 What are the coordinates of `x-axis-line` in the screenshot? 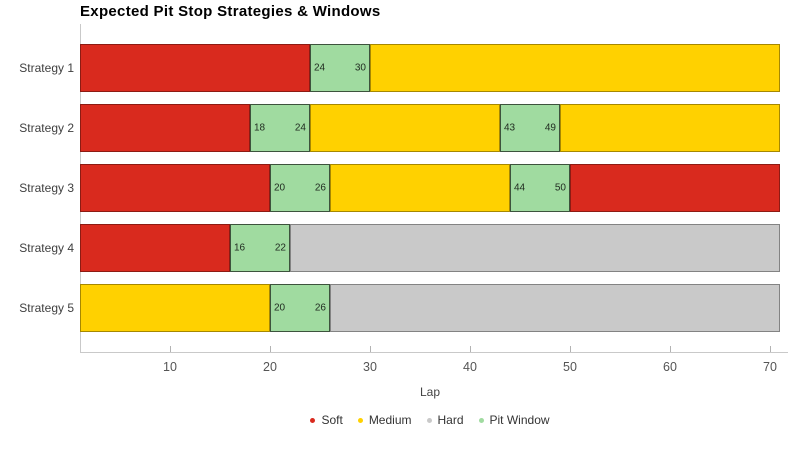 It's located at (434, 352).